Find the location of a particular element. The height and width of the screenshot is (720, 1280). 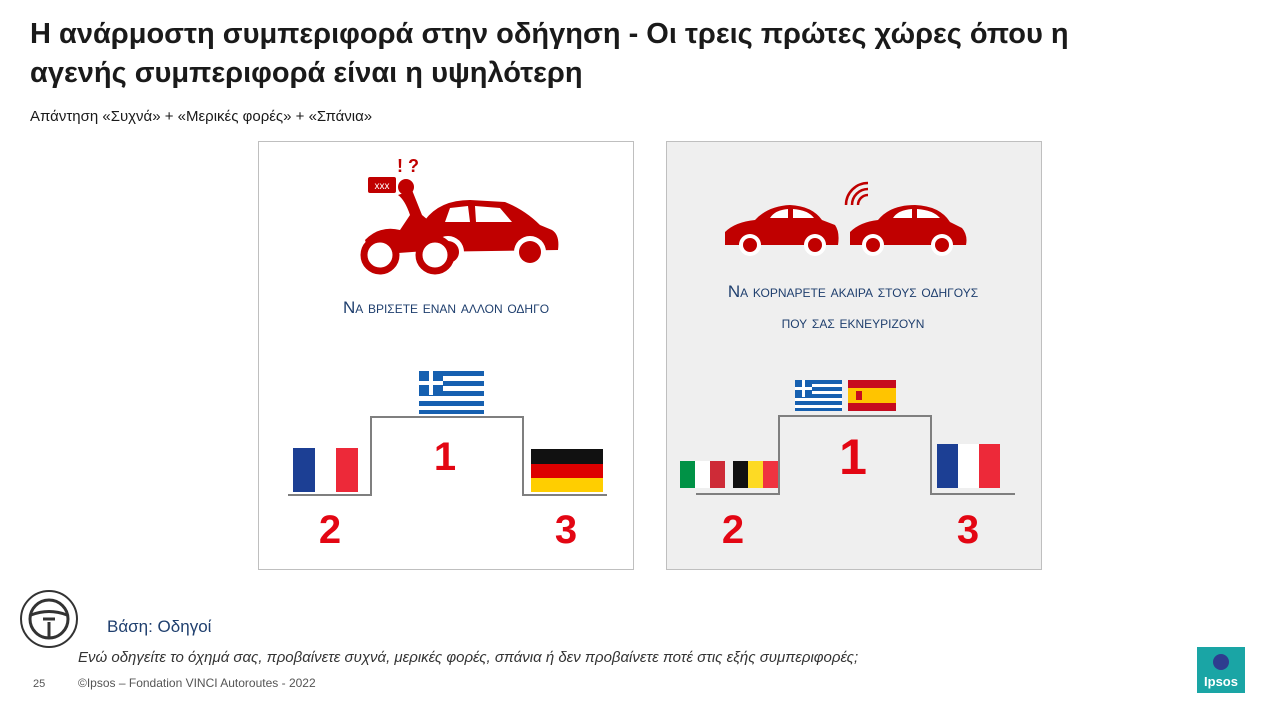

logo-mark is located at coordinates (1221, 662).